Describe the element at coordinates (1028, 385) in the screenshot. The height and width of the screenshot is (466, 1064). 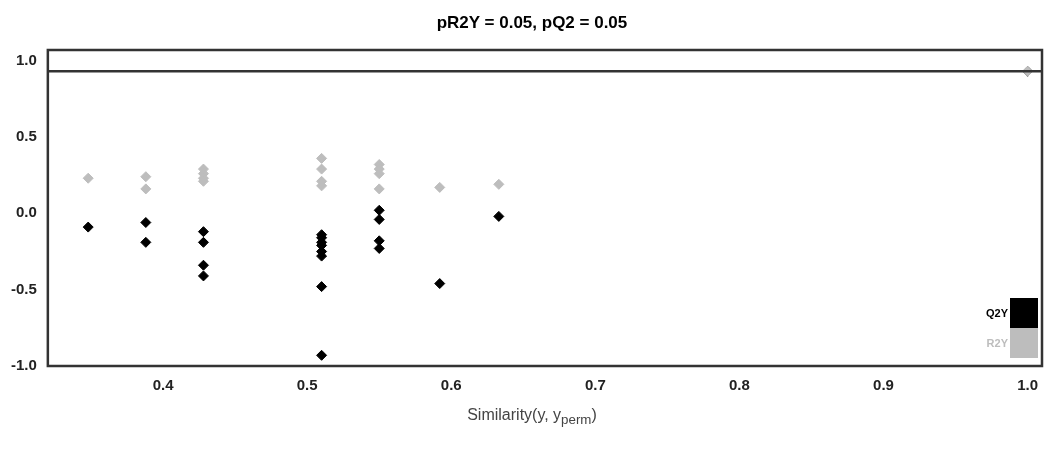
I see `x-tick-label: 1.0` at that location.